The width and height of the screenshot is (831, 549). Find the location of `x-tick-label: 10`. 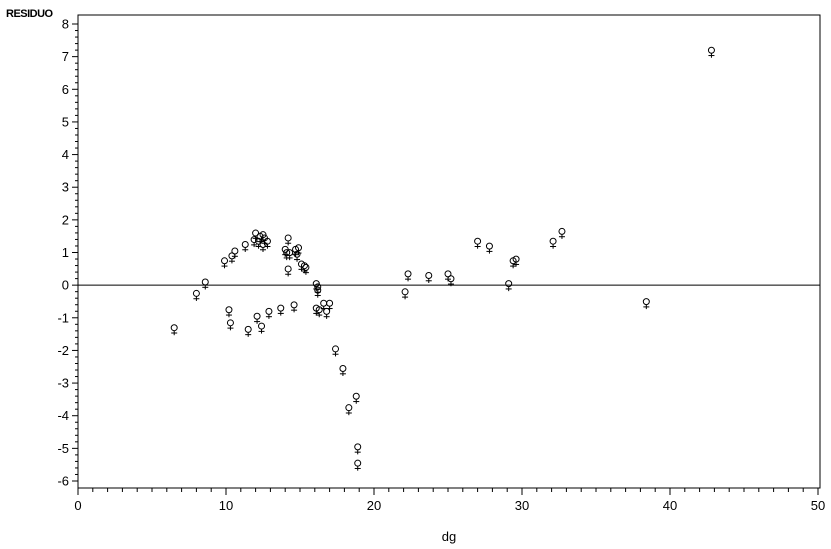

x-tick-label: 10 is located at coordinates (226, 505).